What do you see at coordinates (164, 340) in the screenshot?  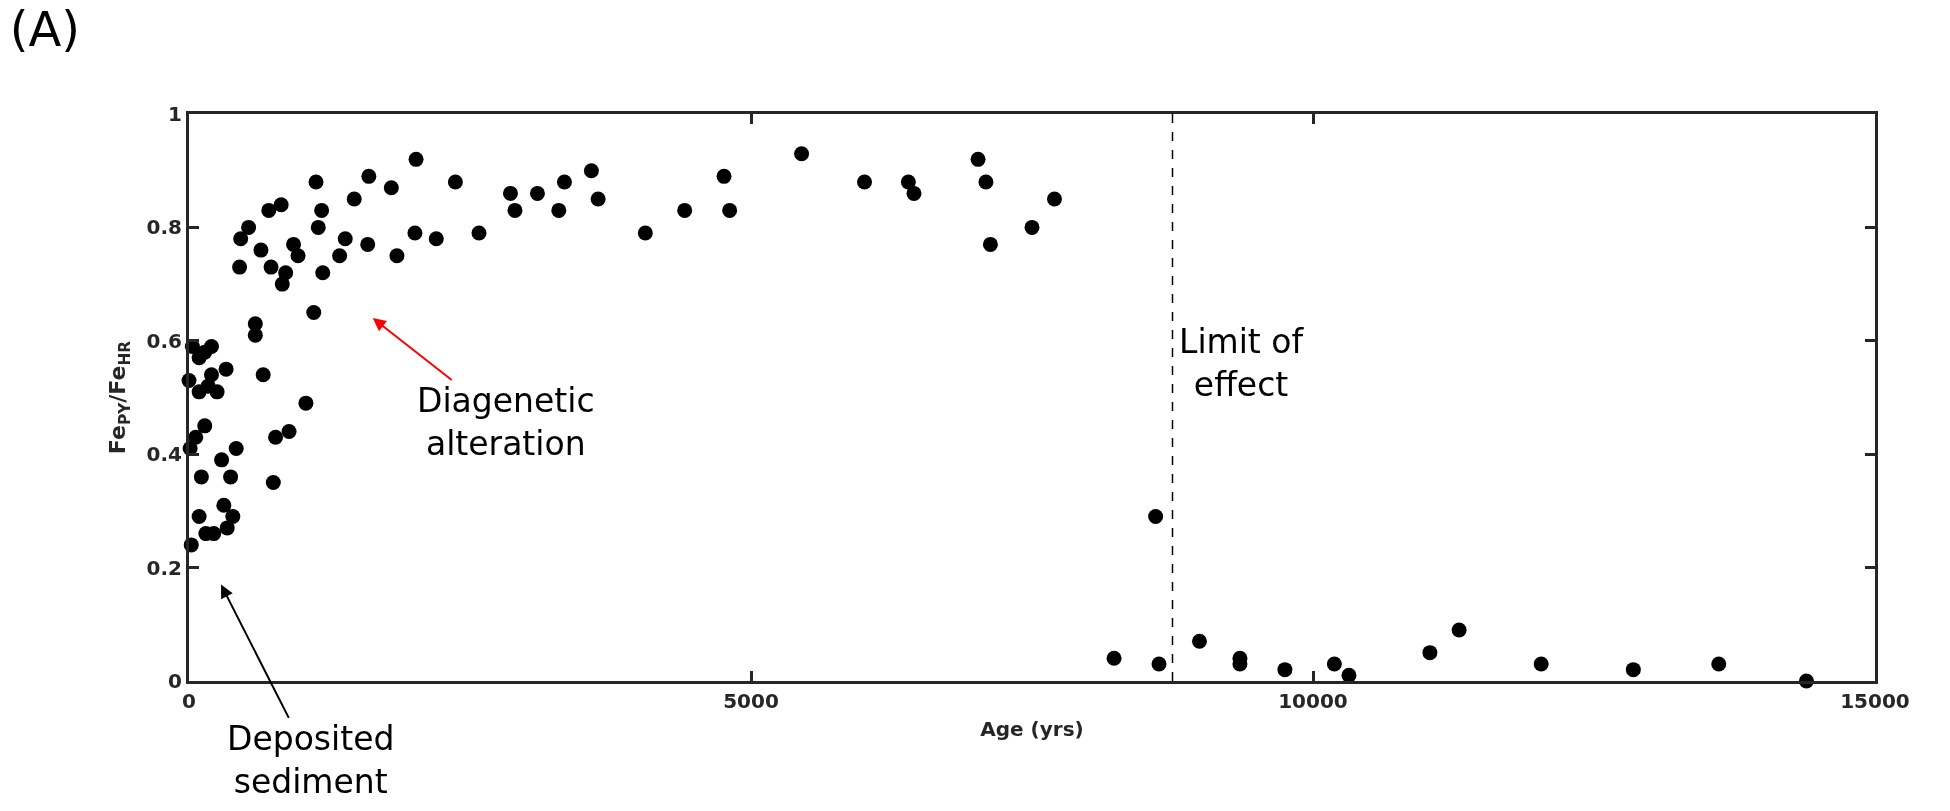 I see `y-tick-label: 0.6` at bounding box center [164, 340].